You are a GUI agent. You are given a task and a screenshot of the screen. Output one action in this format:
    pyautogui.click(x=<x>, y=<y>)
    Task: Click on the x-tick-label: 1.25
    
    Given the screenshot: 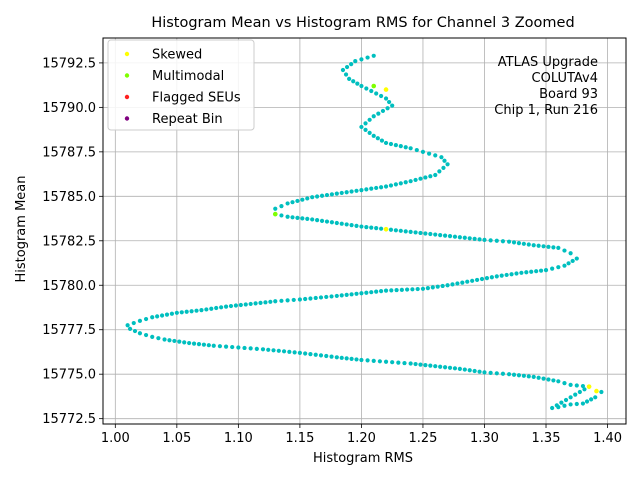 What is the action you would take?
    pyautogui.click(x=422, y=438)
    